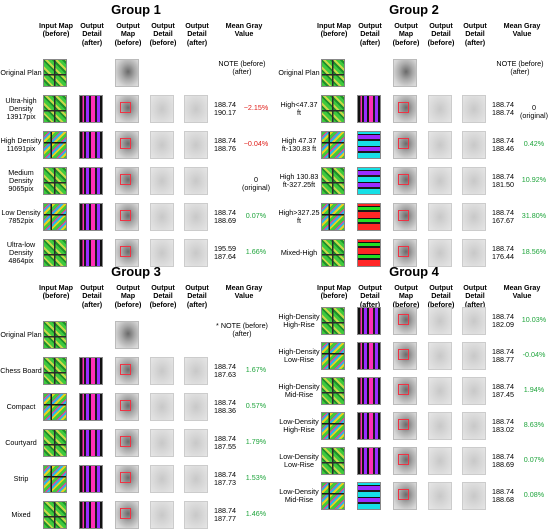 The image size is (550, 530). What do you see at coordinates (136, 271) in the screenshot?
I see `group-title: Group 3` at bounding box center [136, 271].